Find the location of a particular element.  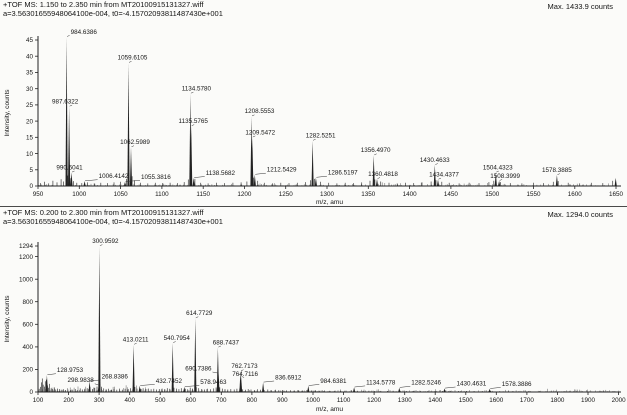

svg-text: 1134.5780 is located at coordinates (197, 89).